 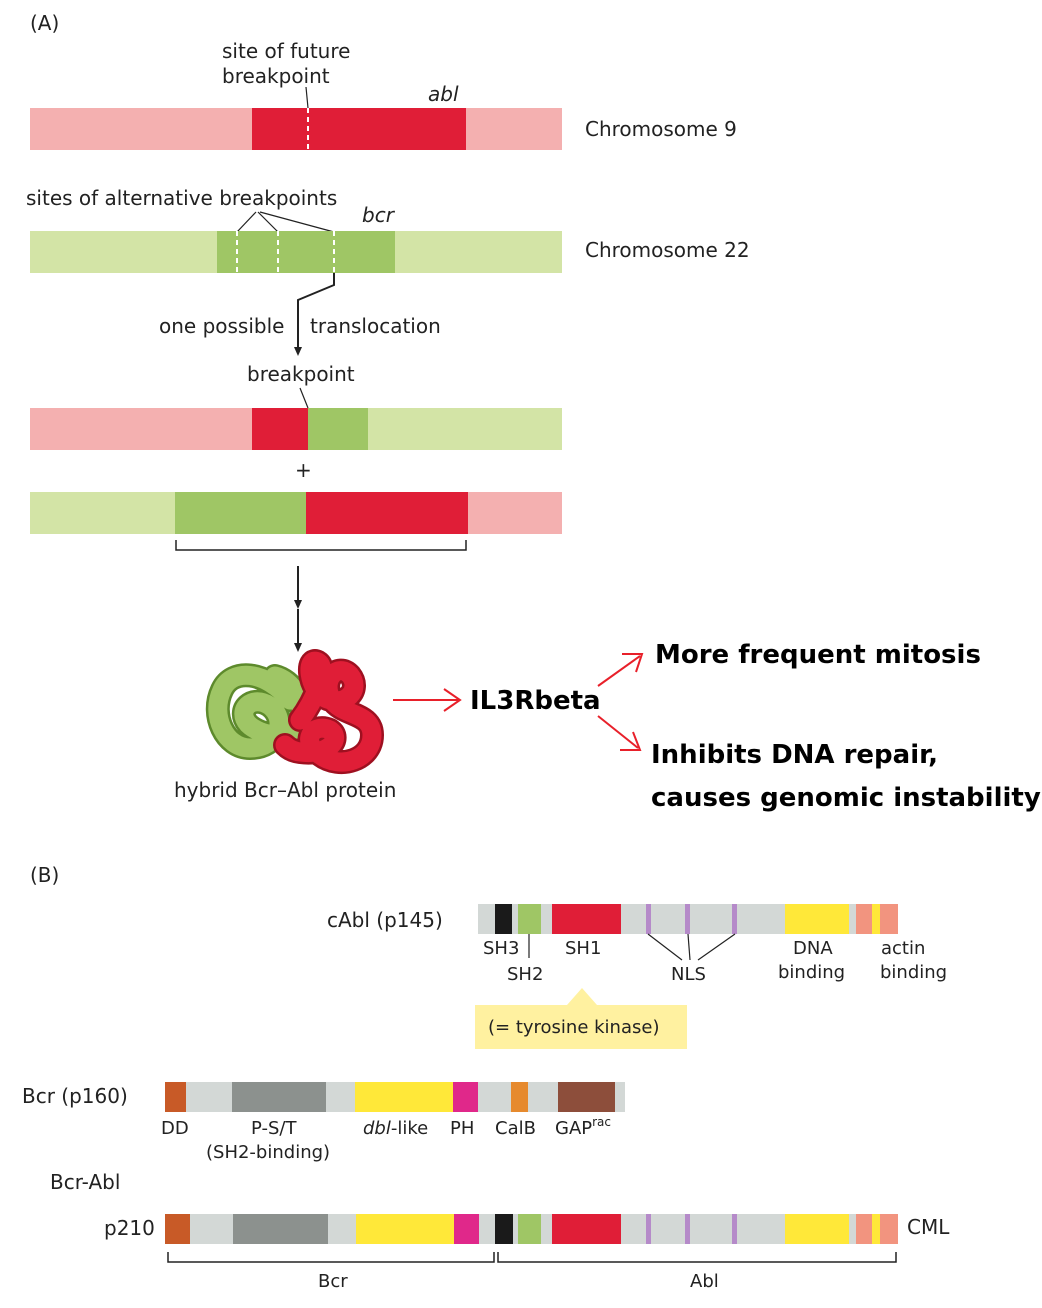 I want to click on gap-rac-domain, so click(x=586, y=1097).